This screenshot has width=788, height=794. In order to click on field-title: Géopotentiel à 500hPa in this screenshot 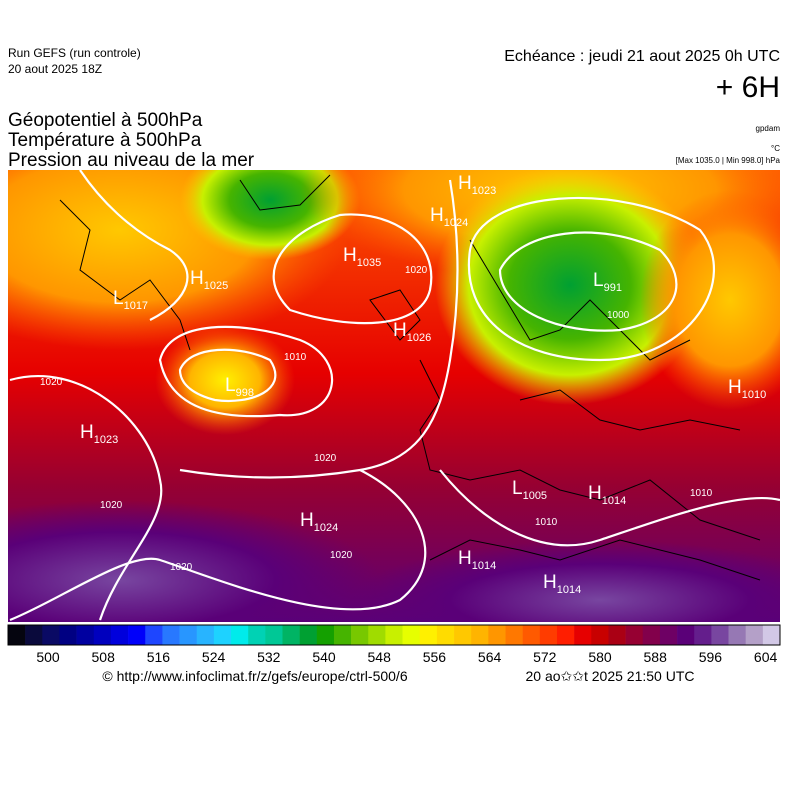, I will do `click(105, 120)`.